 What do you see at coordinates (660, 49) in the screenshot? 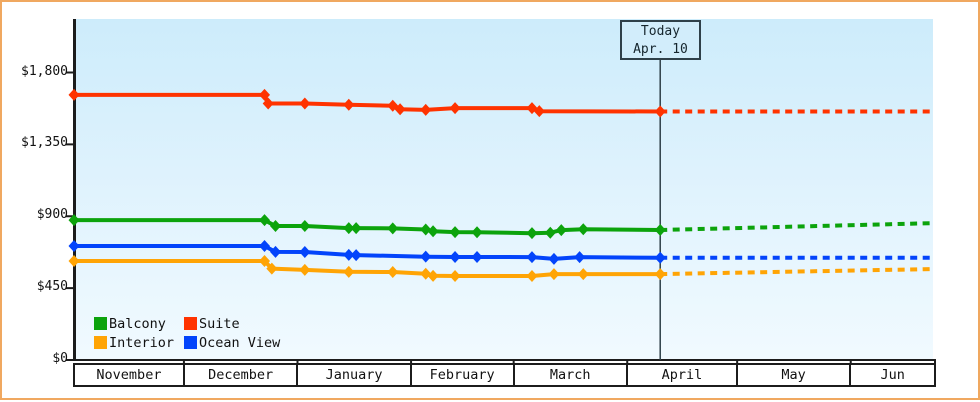
I see `today-date: Apr. 10` at bounding box center [660, 49].